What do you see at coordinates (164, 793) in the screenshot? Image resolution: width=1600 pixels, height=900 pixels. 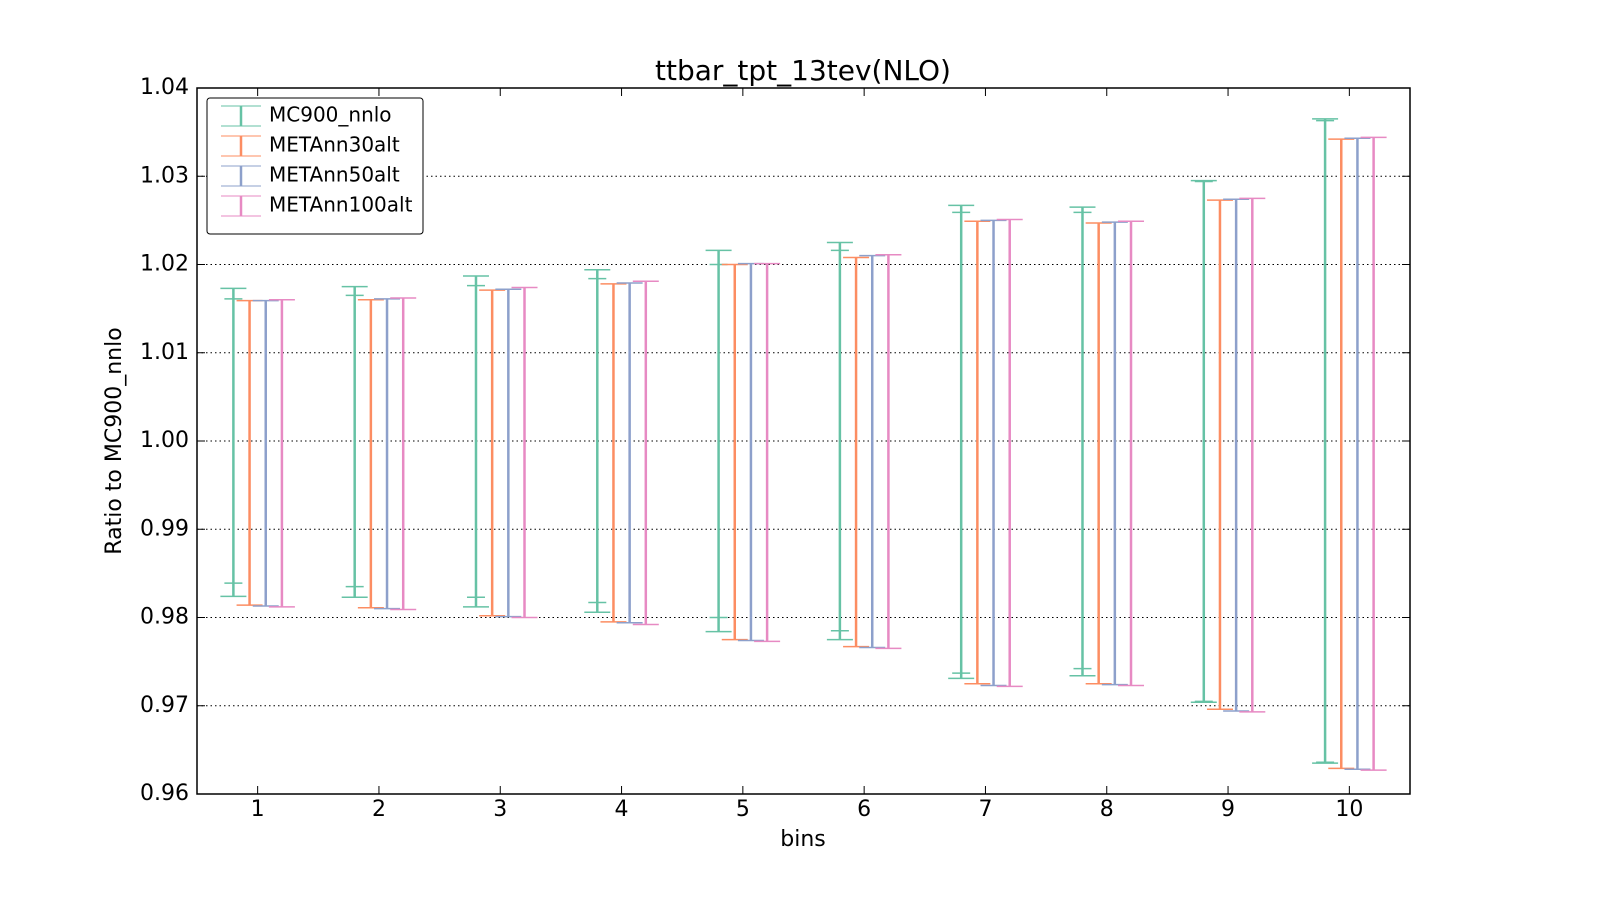 I see `y-tick-label: 0.96` at bounding box center [164, 793].